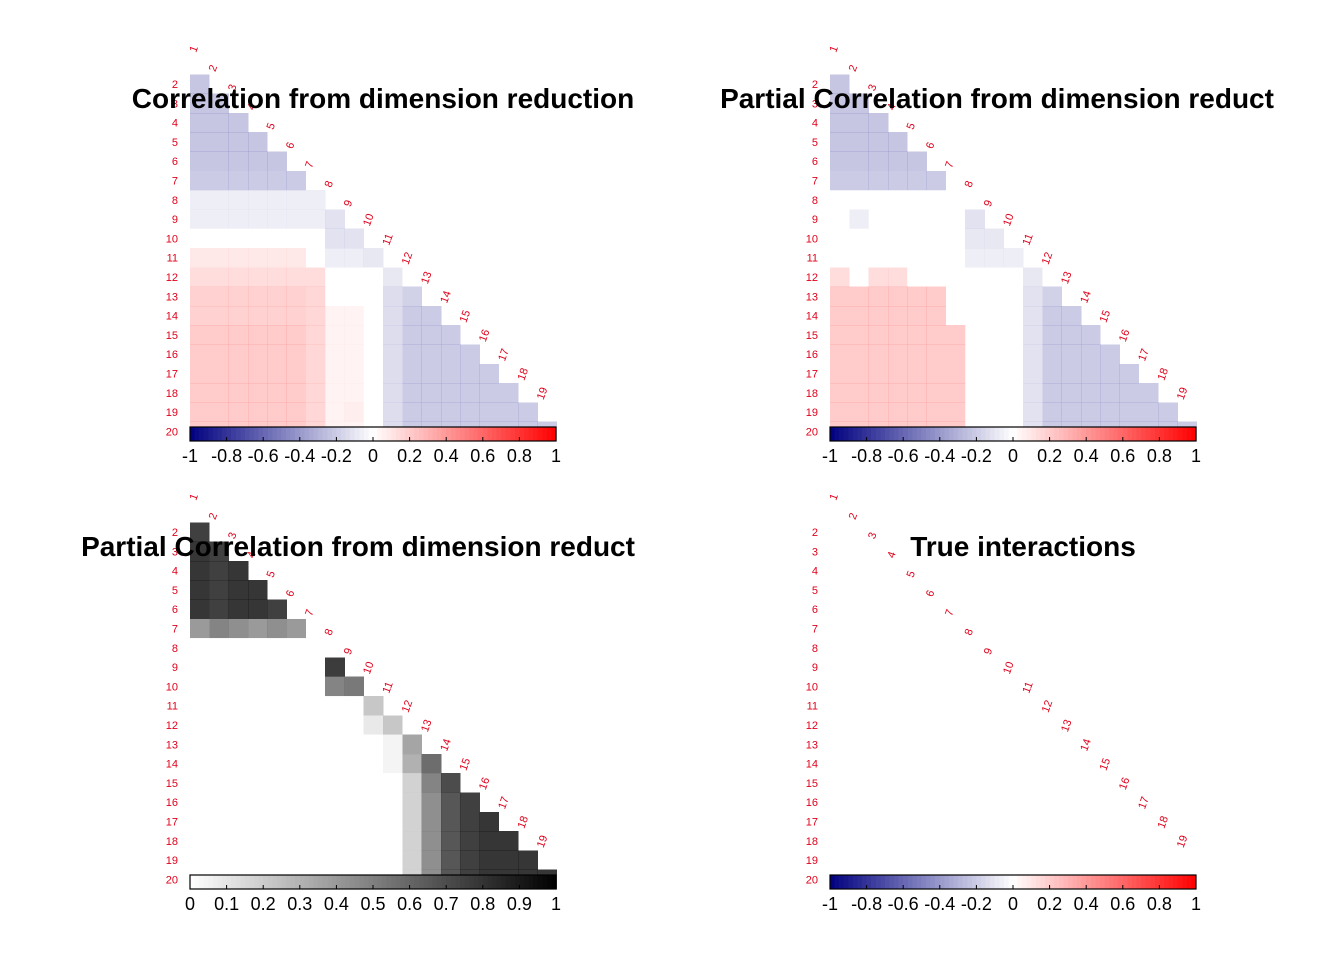  Describe the element at coordinates (815, 162) in the screenshot. I see `row-label: 6` at that location.